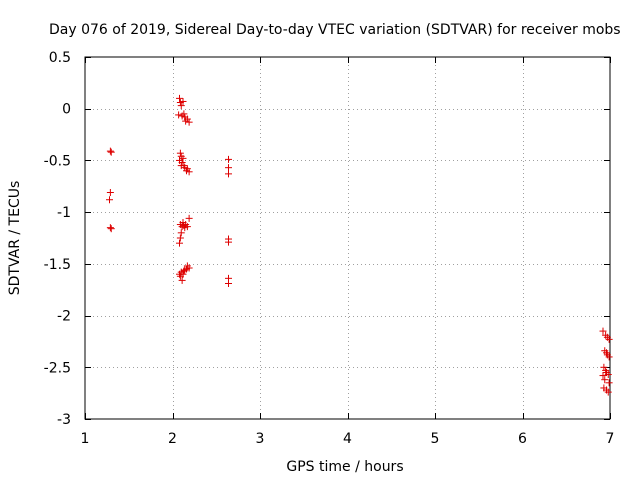 This screenshot has width=640, height=480. Describe the element at coordinates (57, 265) in the screenshot. I see `y-tick-label: -1.5` at that location.